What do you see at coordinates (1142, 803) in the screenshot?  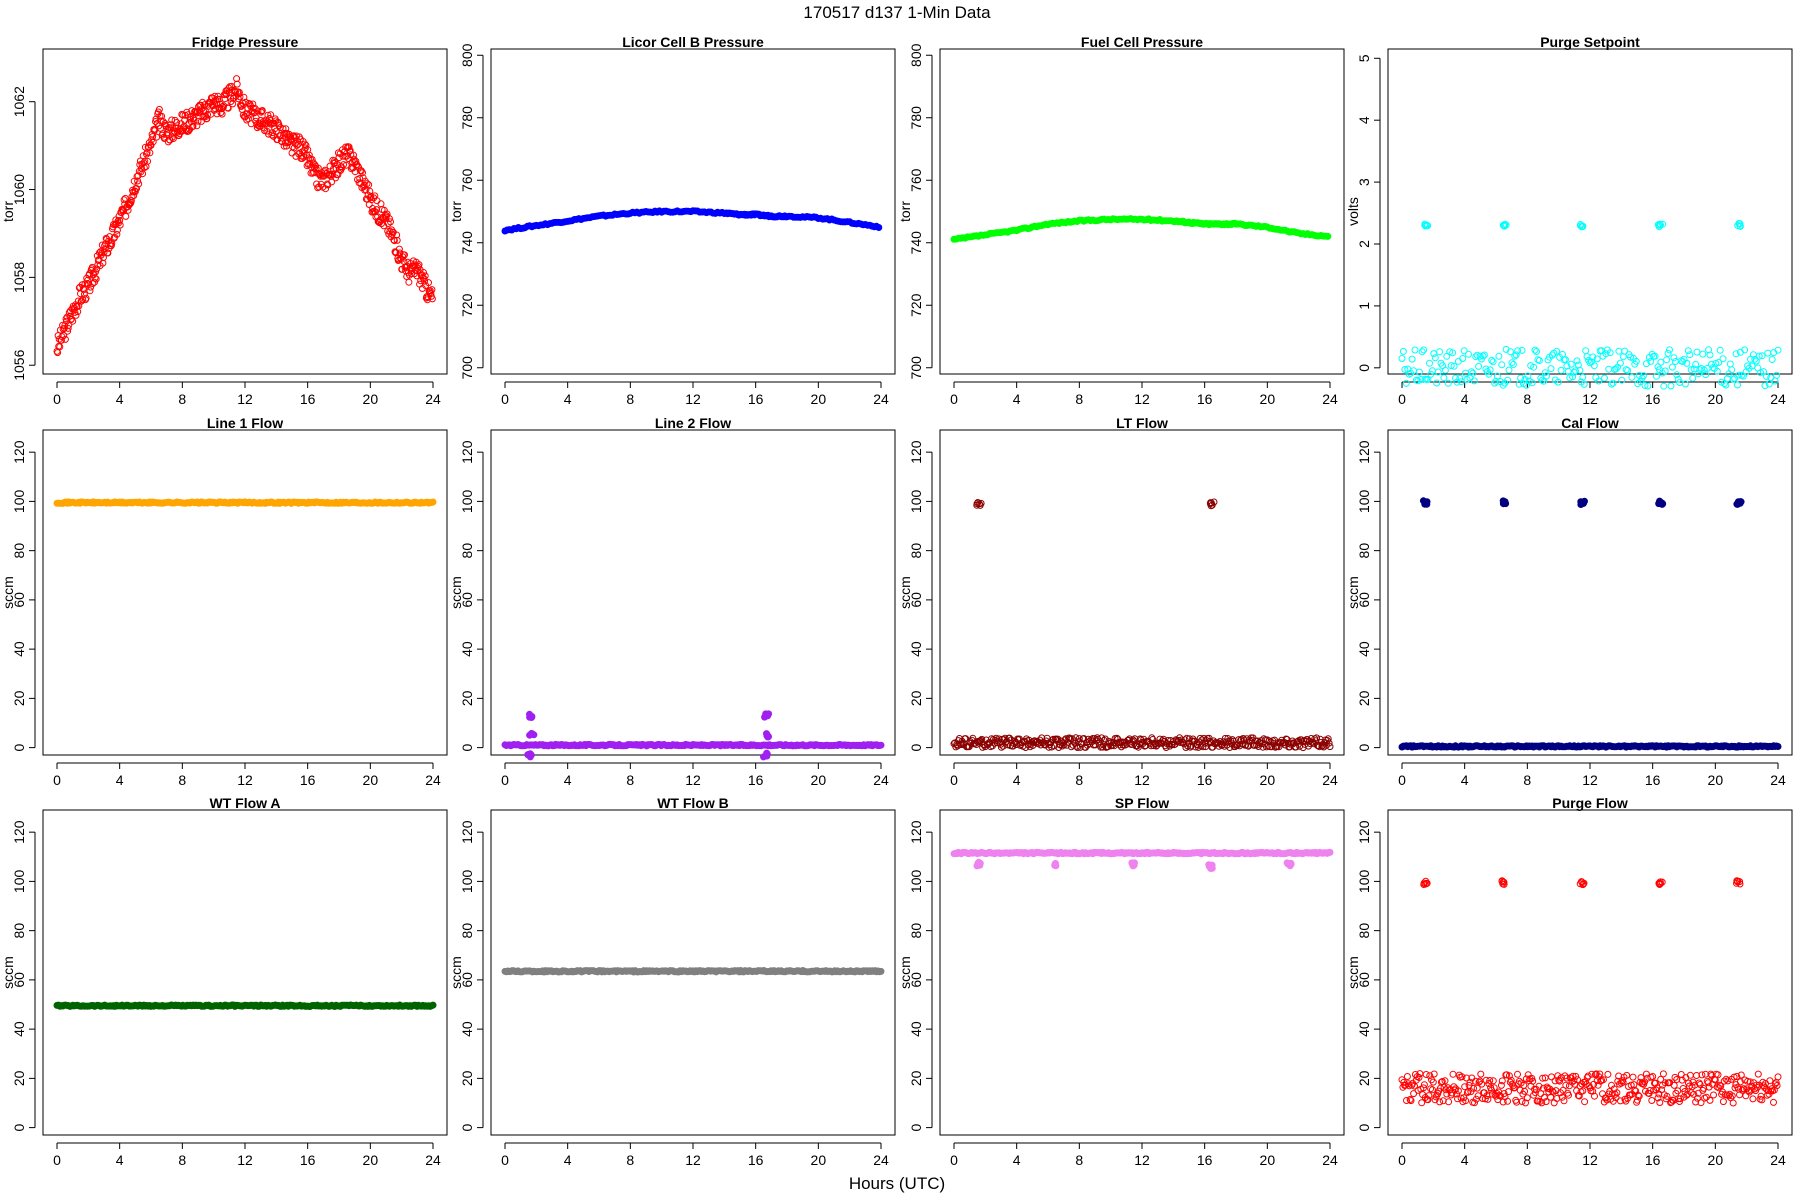 I see `panel-title: SP Flow` at bounding box center [1142, 803].